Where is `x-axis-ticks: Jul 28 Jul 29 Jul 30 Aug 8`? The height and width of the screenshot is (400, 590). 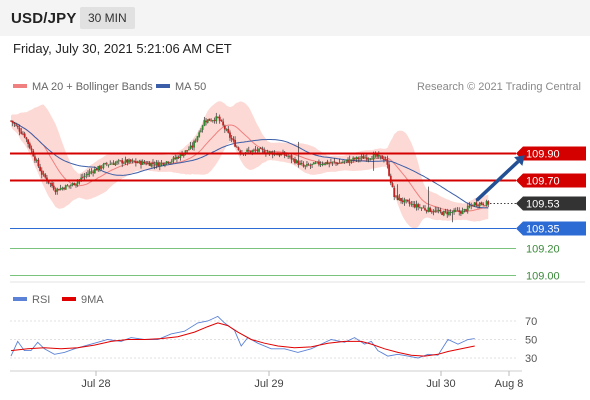 x-axis-ticks: Jul 28 Jul 29 Jul 30 Aug 8 is located at coordinates (302, 380).